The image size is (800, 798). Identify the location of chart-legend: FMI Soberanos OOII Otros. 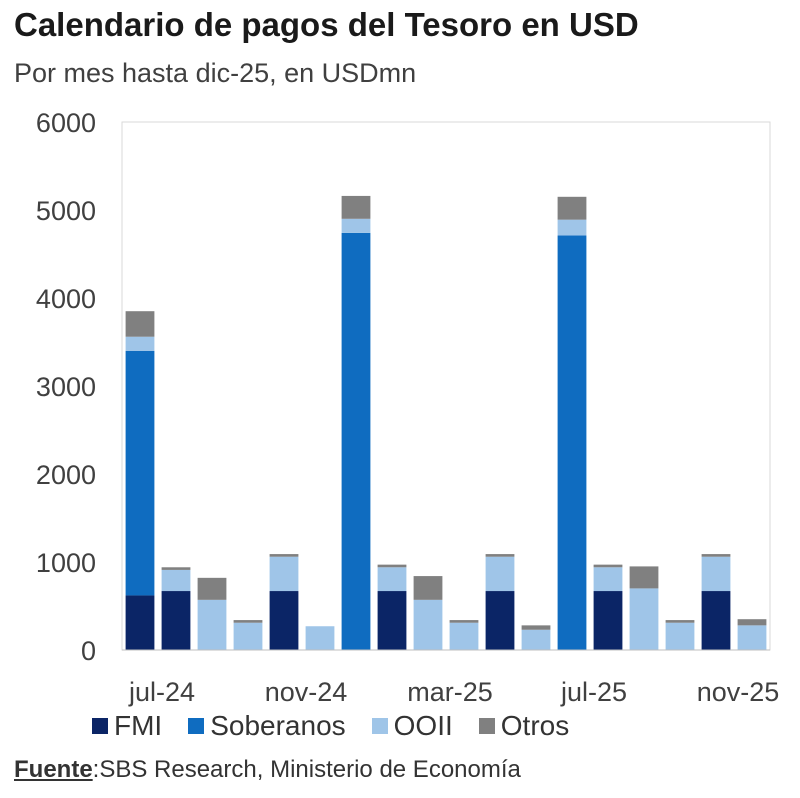
(343, 726).